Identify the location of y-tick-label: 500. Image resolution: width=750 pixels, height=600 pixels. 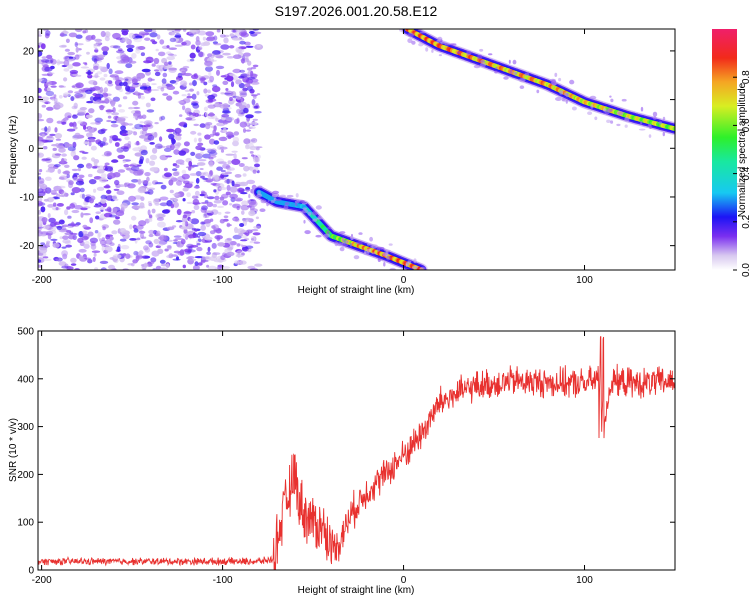
(25, 332).